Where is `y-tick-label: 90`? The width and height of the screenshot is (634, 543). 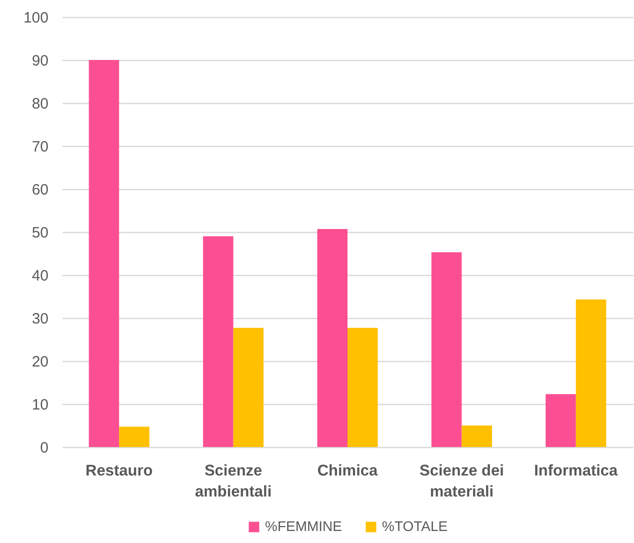
y-tick-label: 90 is located at coordinates (40, 61).